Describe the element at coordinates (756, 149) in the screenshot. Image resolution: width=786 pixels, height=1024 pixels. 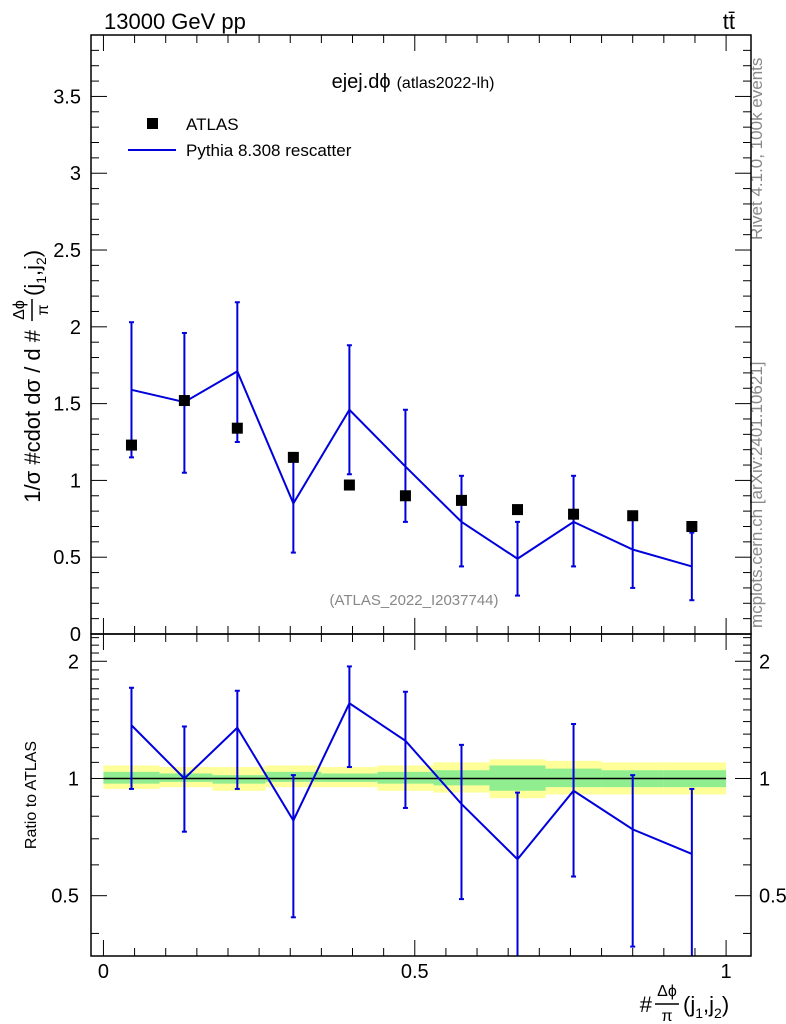
I see `rivet-label: Rivet 4.1.0, 100k events` at that location.